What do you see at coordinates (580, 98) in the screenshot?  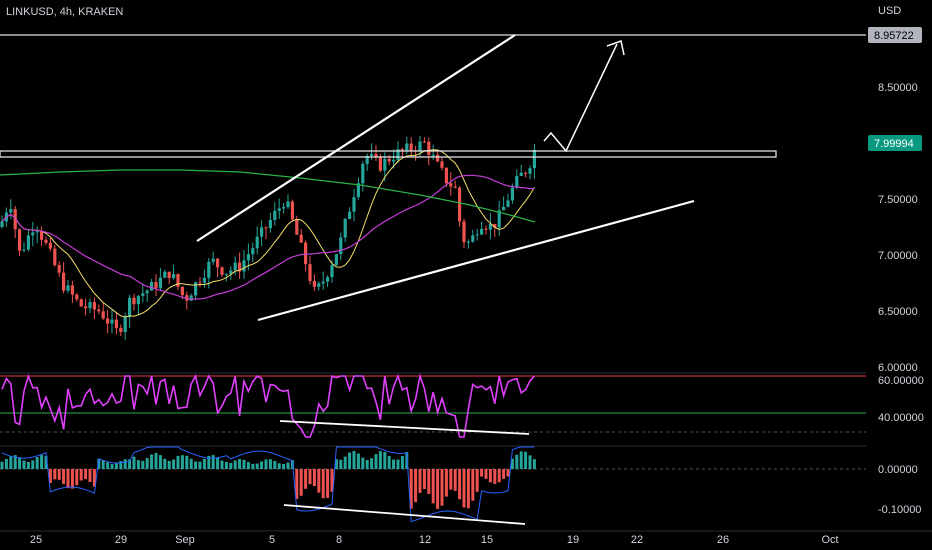 I see `projection-arrow-path` at bounding box center [580, 98].